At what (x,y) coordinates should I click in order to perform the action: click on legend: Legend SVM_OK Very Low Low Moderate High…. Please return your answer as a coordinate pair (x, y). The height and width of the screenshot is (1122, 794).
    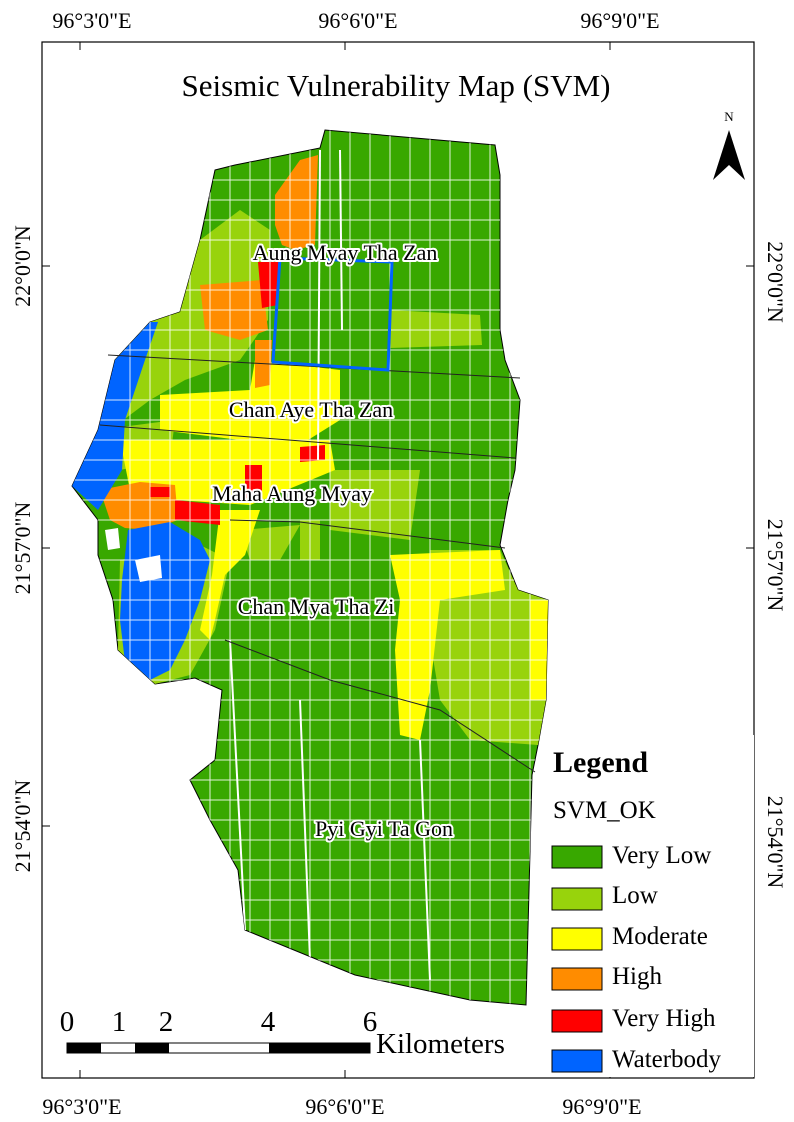
    Looking at the image, I should click on (650, 906).